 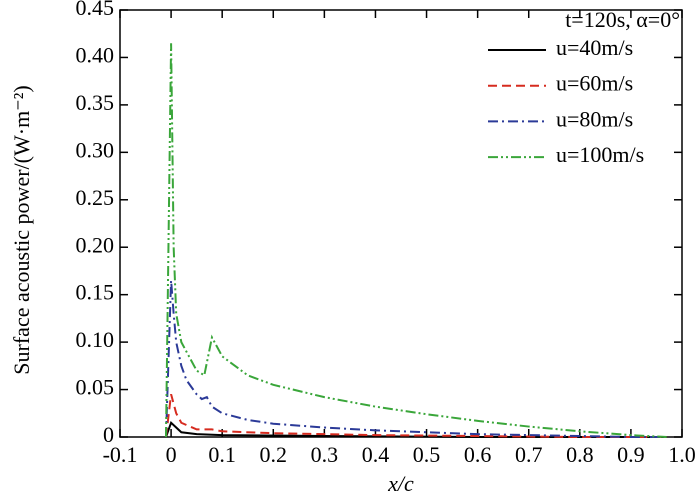 What do you see at coordinates (529, 454) in the screenshot?
I see `x-tick-label: 0.7` at bounding box center [529, 454].